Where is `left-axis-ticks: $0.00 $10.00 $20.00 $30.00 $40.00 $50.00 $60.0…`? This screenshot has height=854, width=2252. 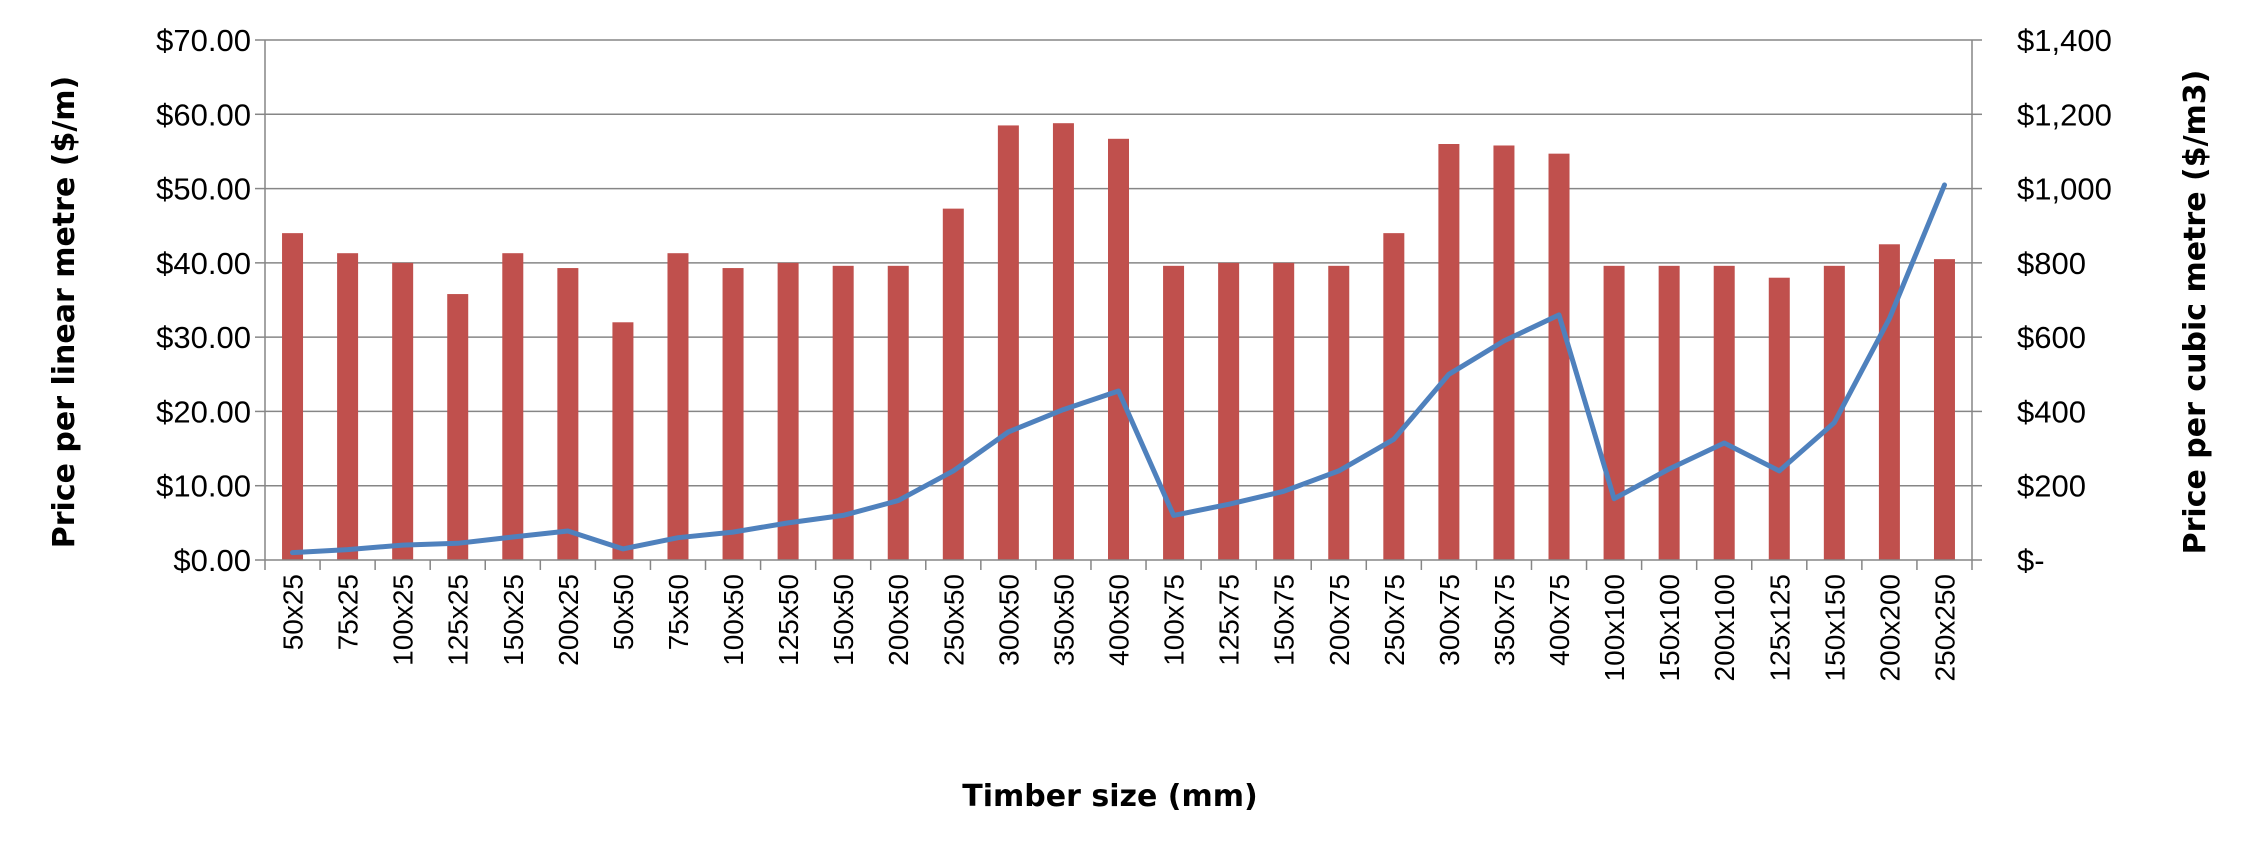
left-axis-ticks: $0.00 $10.00 $20.00 $30.00 $40.00 $50.00 $60.0… is located at coordinates (210, 300).